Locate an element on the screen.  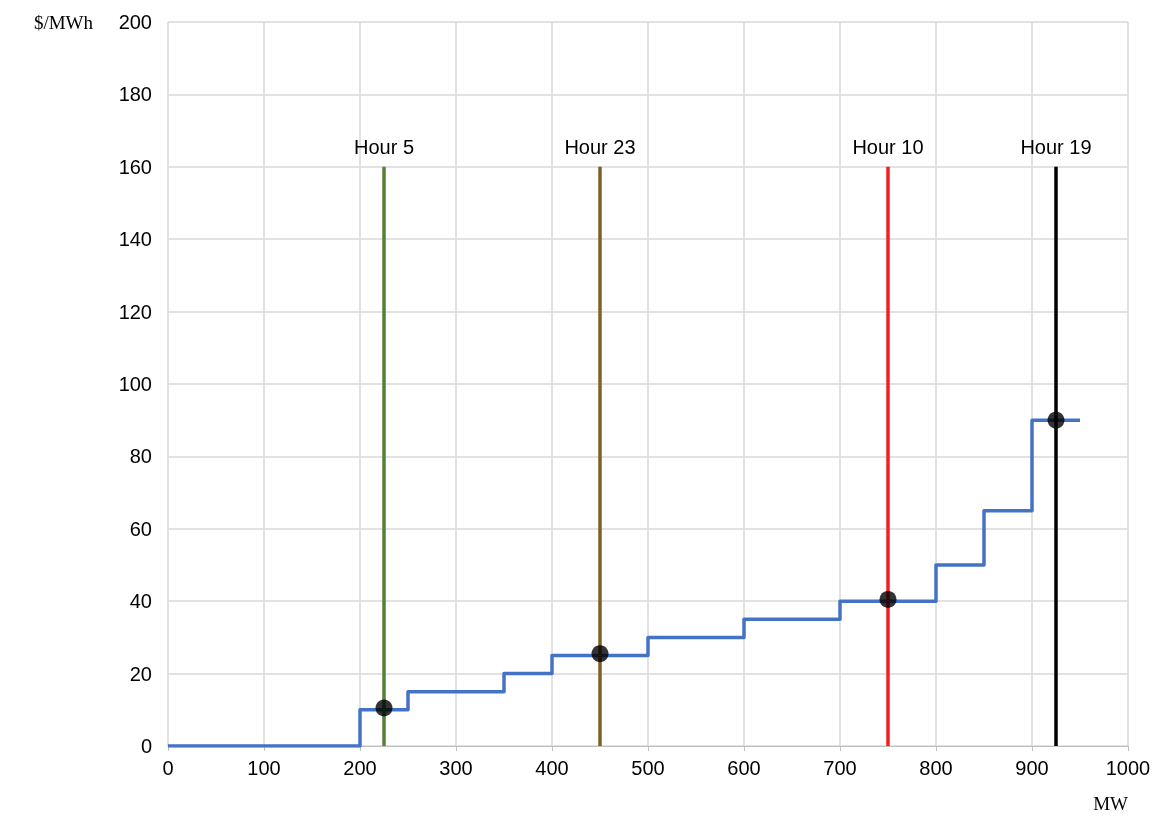
x-tick-label: 700 is located at coordinates (840, 768).